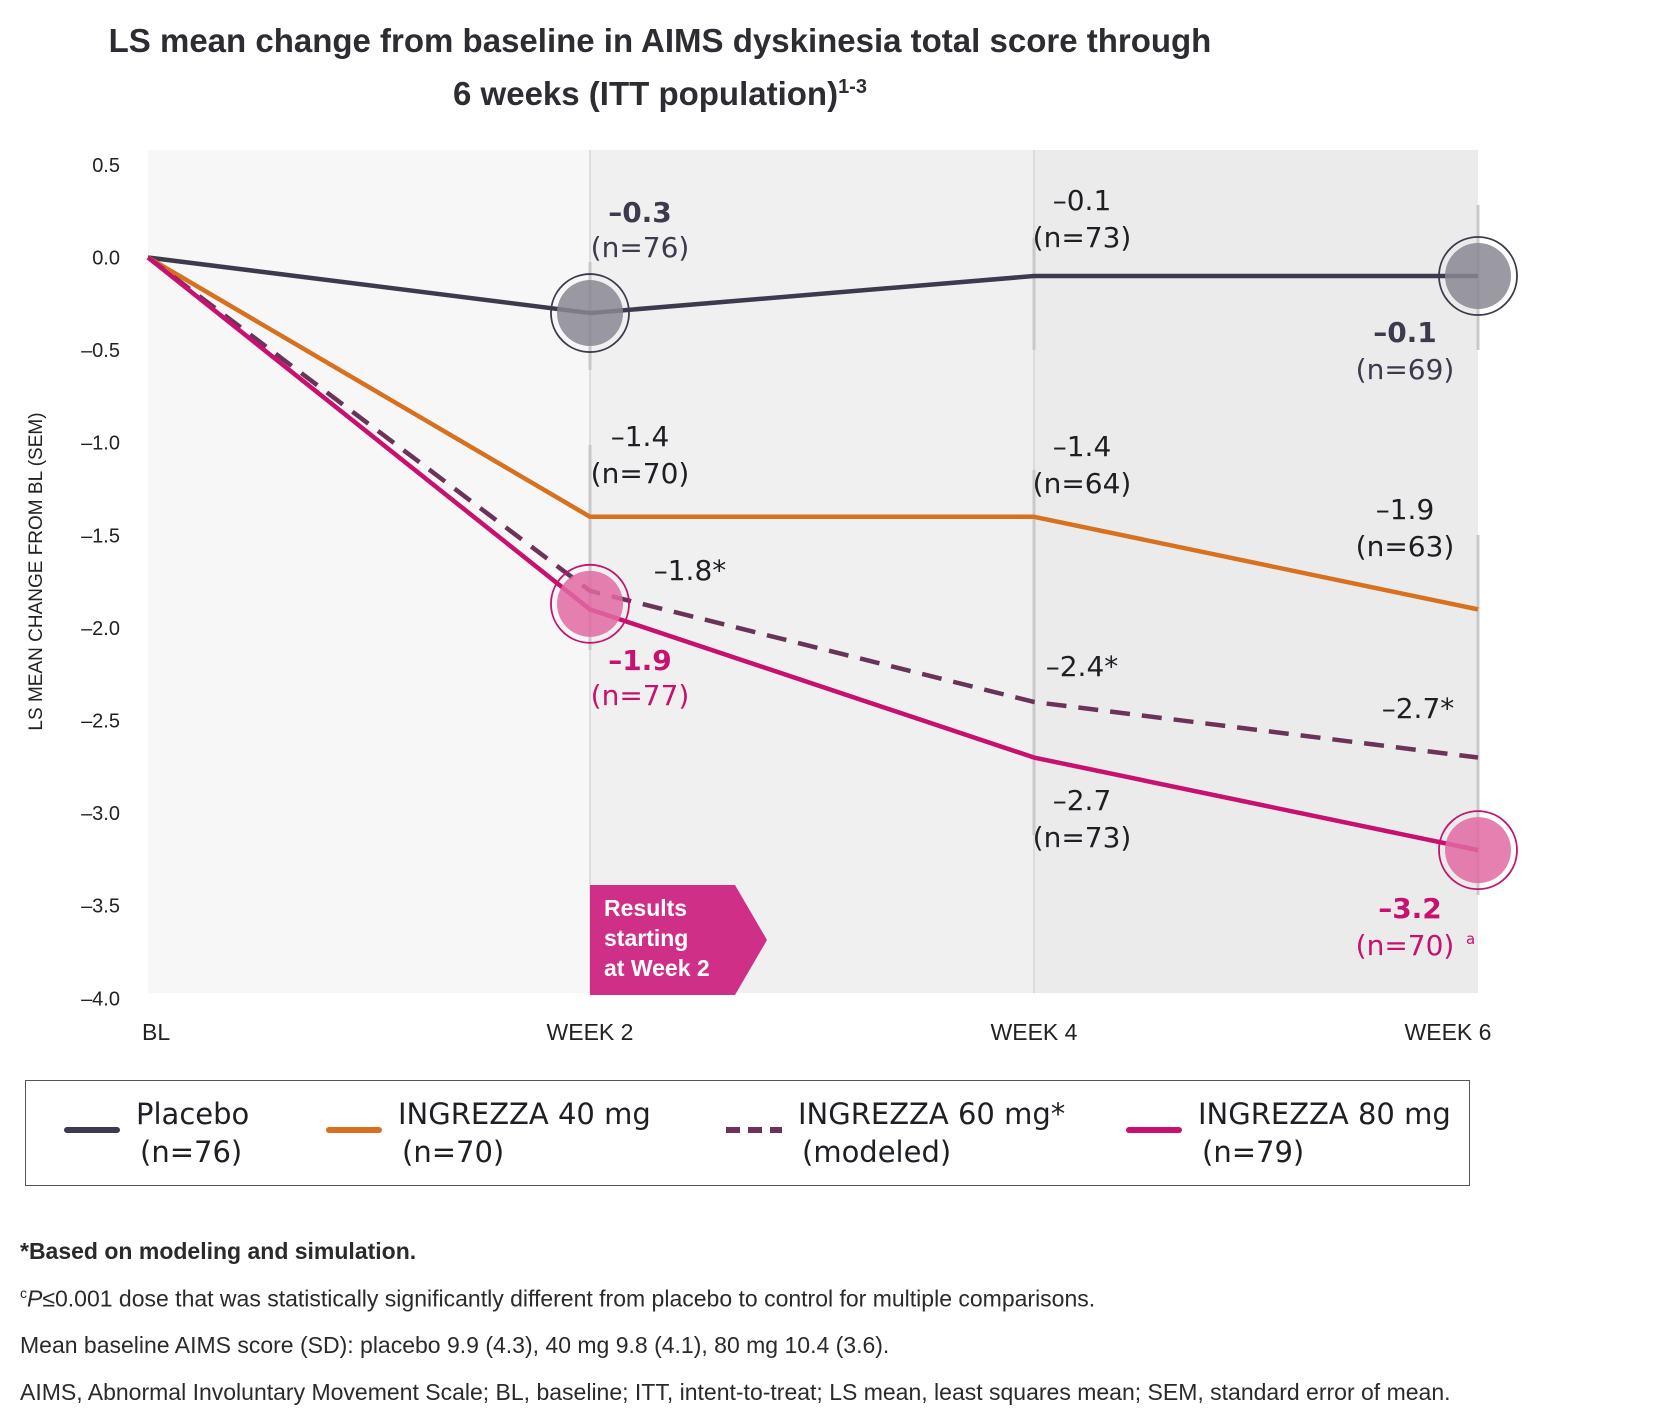 Image resolution: width=1680 pixels, height=1409 pixels. What do you see at coordinates (1082, 237) in the screenshot?
I see `placebo-week4-n: (n=73)` at bounding box center [1082, 237].